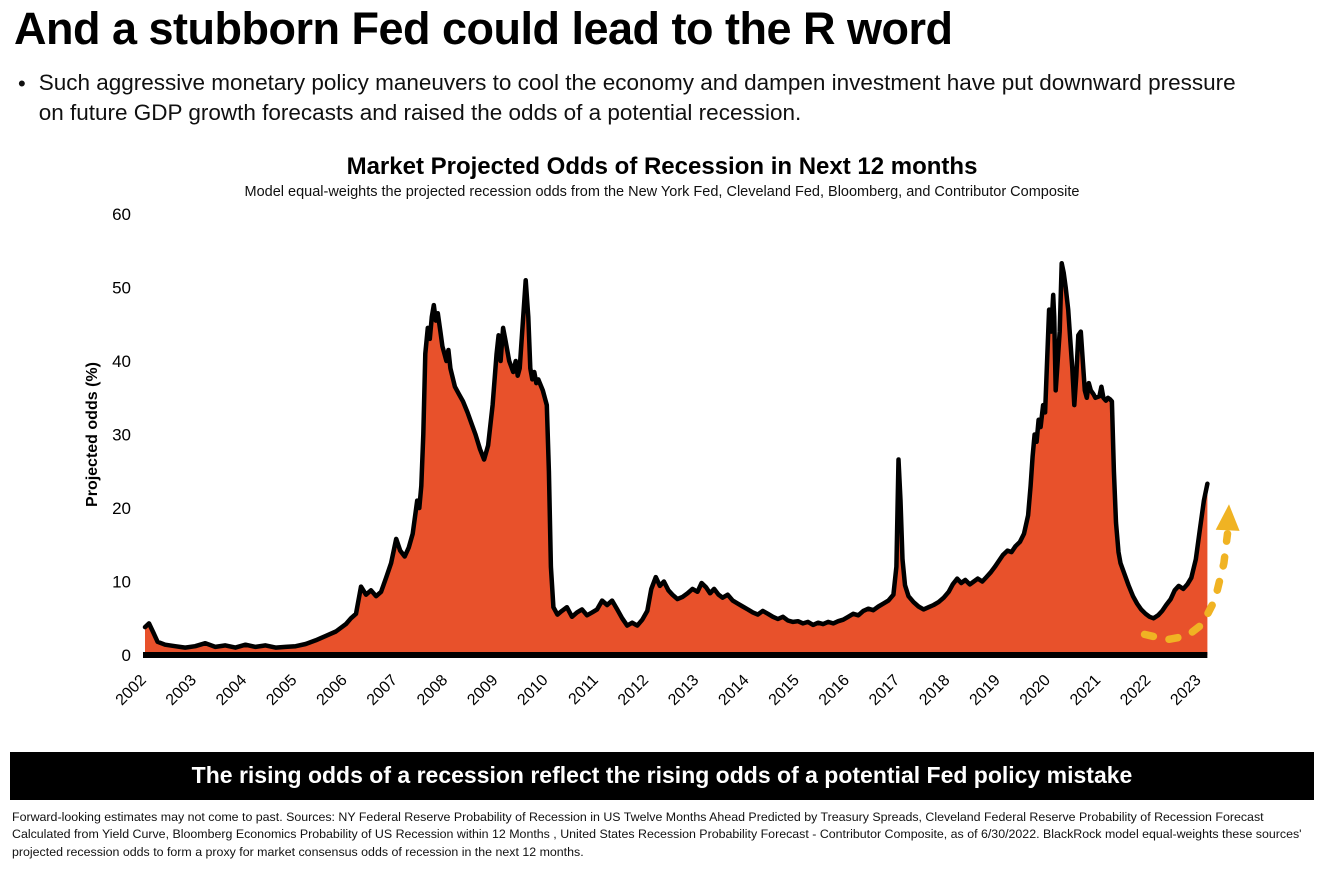 The height and width of the screenshot is (894, 1324). Describe the element at coordinates (633, 690) in the screenshot. I see `x-tick-label: 2012` at that location.